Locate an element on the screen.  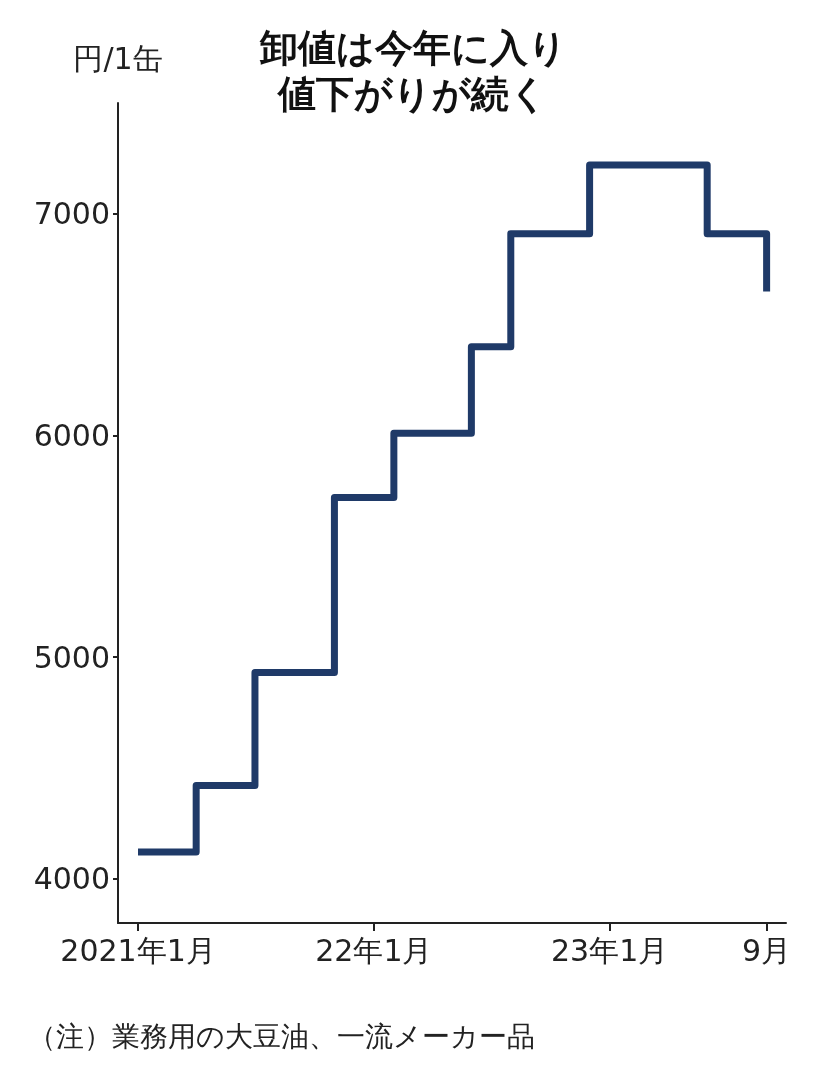
y-tick-label: 4000 is located at coordinates (71, 879).